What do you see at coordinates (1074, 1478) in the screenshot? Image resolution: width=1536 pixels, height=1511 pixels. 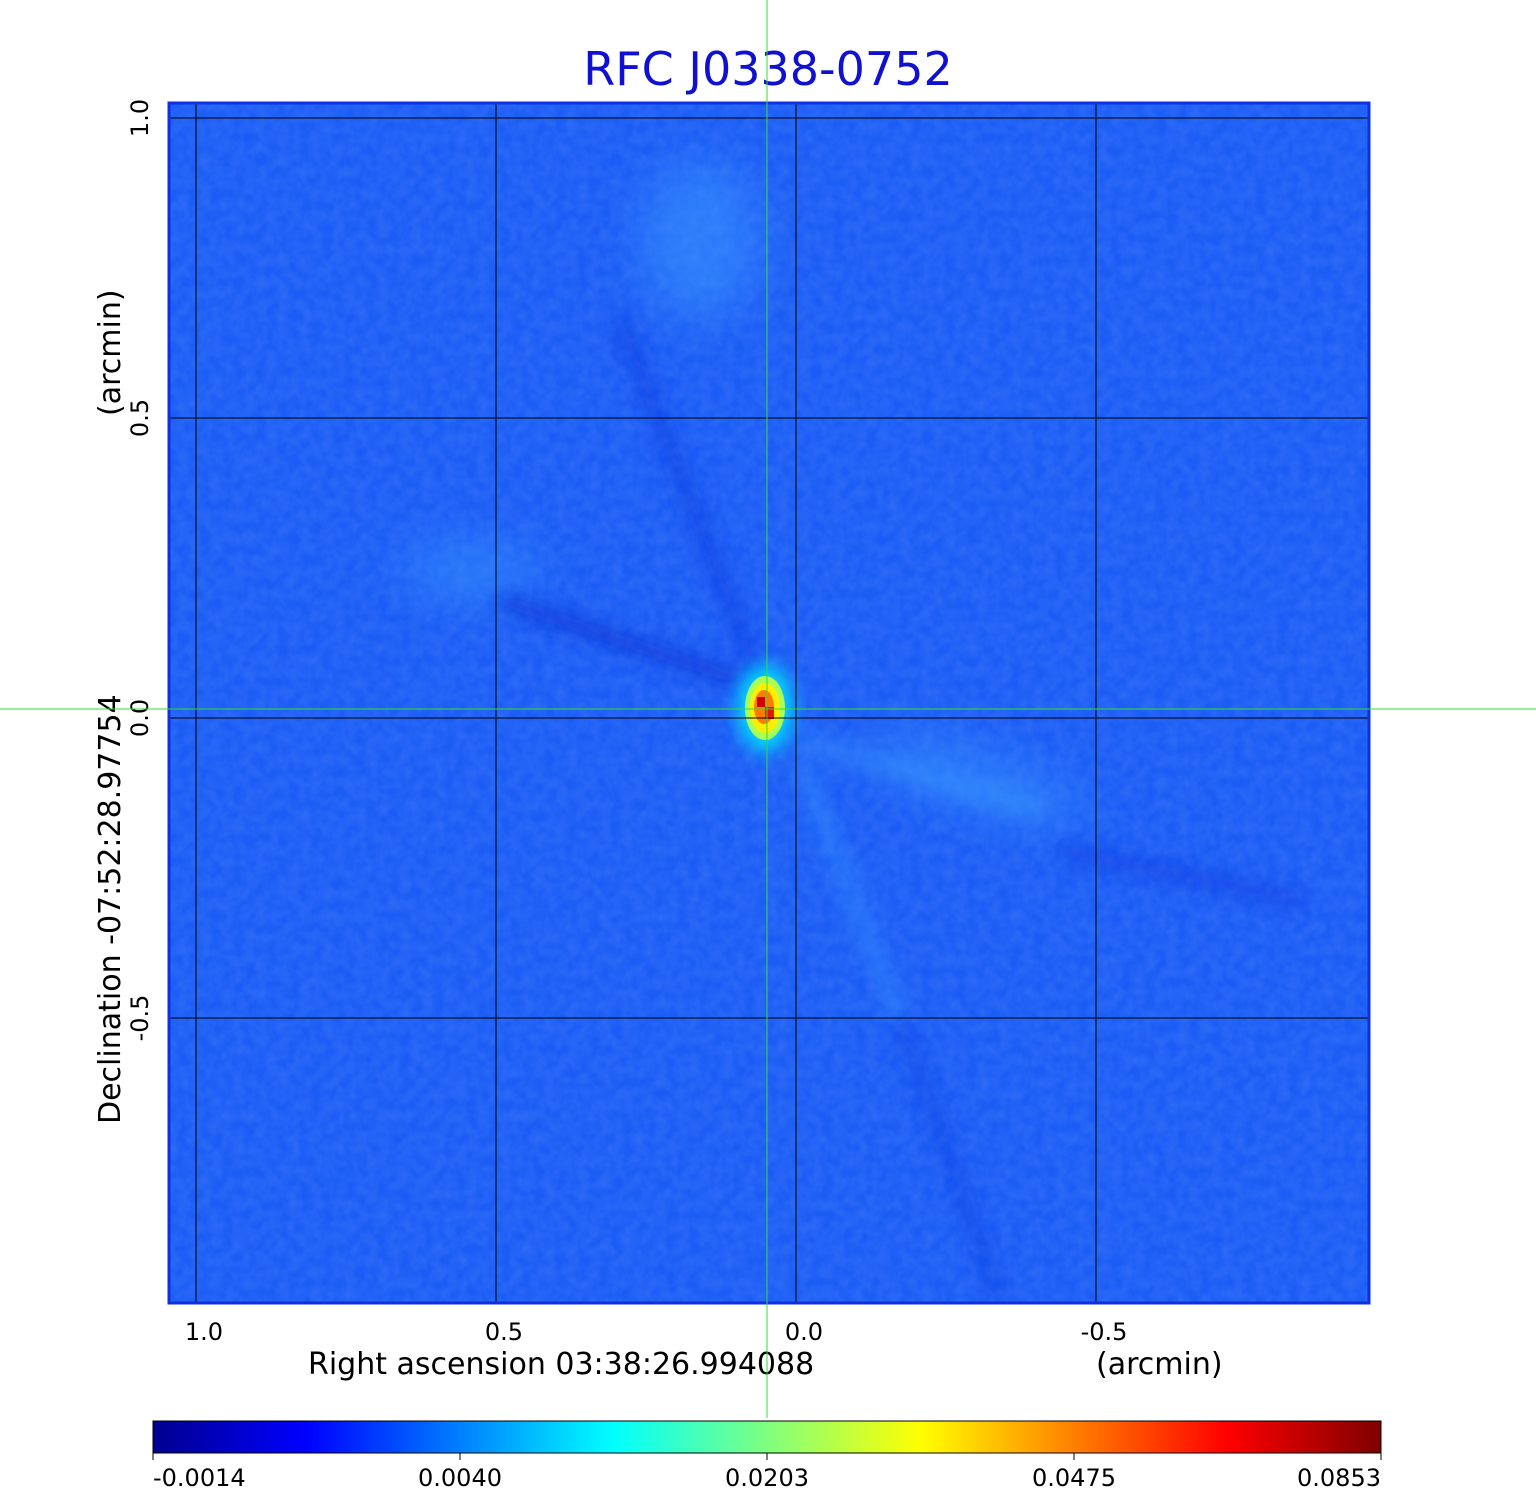 I see `colorbar-tick-label: 0.0475` at bounding box center [1074, 1478].